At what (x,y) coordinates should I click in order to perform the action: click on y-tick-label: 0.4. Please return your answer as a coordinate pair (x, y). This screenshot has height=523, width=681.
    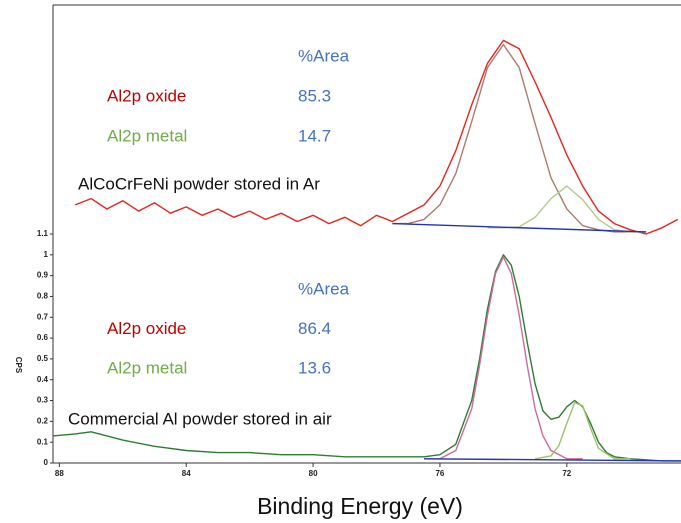
    Looking at the image, I should click on (43, 379).